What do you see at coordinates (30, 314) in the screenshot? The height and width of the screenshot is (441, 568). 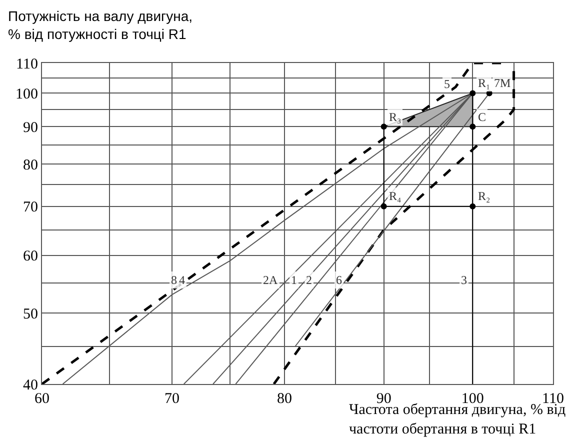 I see `y-tick-label: 50` at bounding box center [30, 314].